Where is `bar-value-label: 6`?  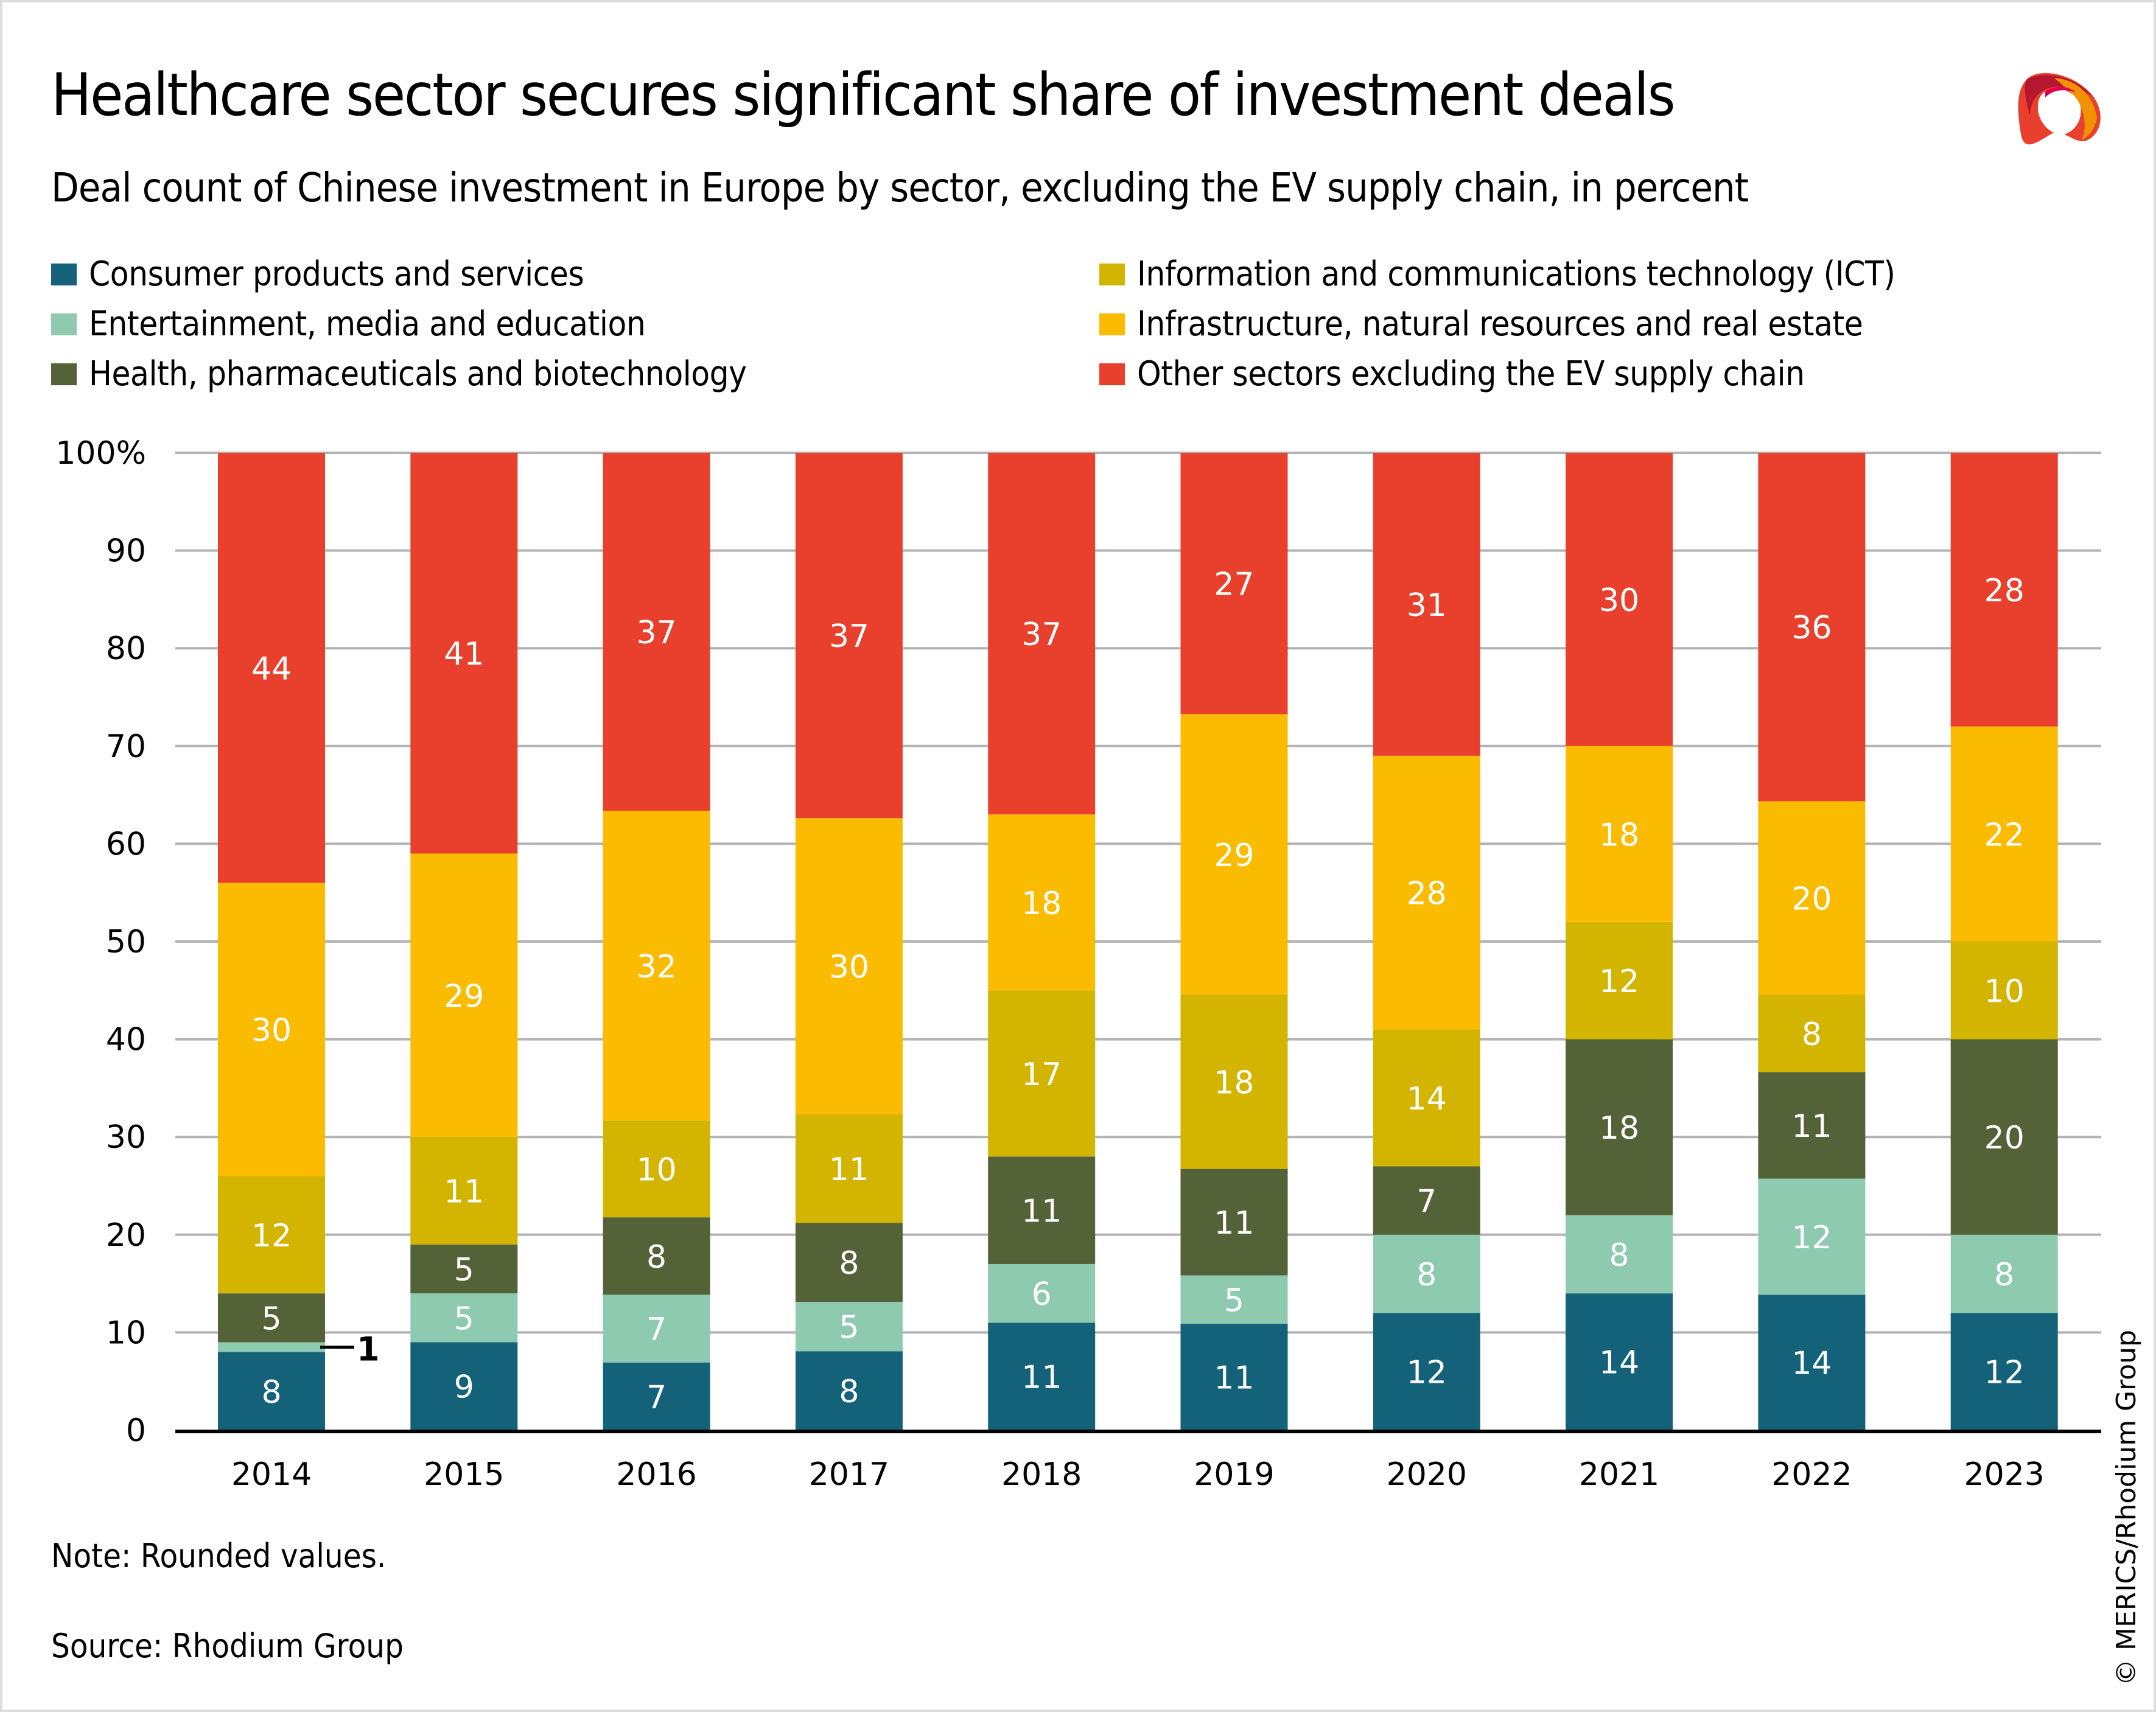
bar-value-label: 6 is located at coordinates (1042, 1294).